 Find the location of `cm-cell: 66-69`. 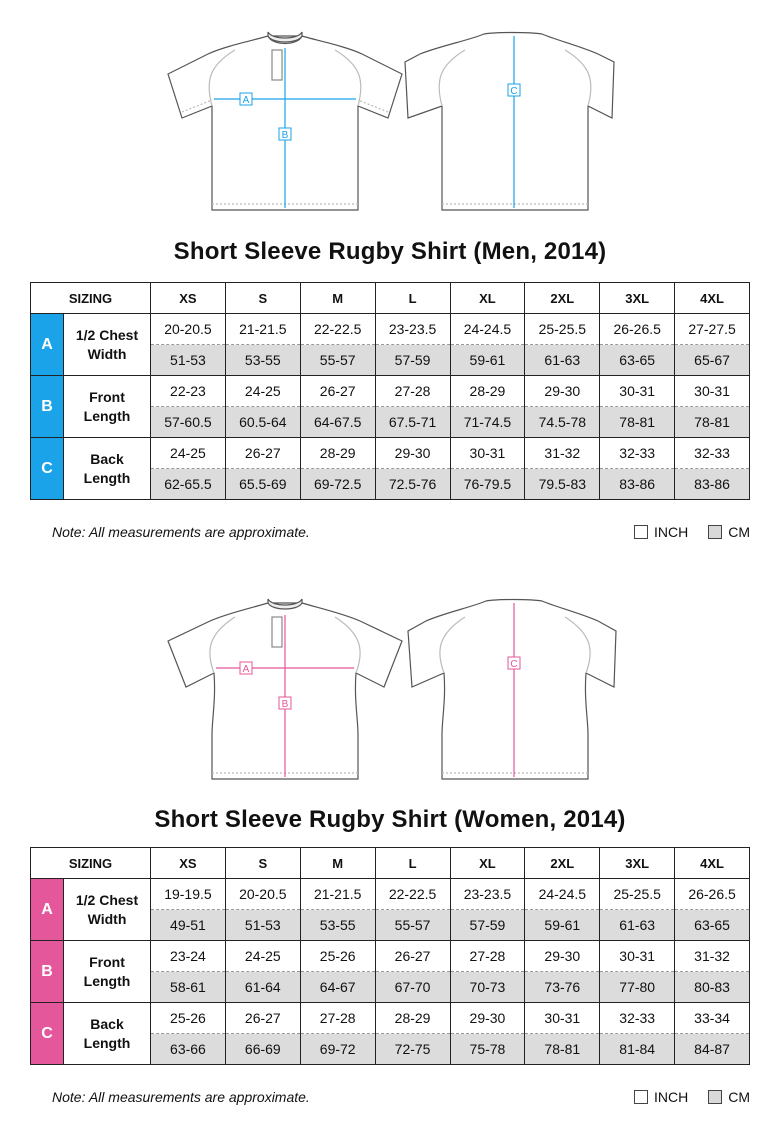

cm-cell: 66-69 is located at coordinates (262, 1049).